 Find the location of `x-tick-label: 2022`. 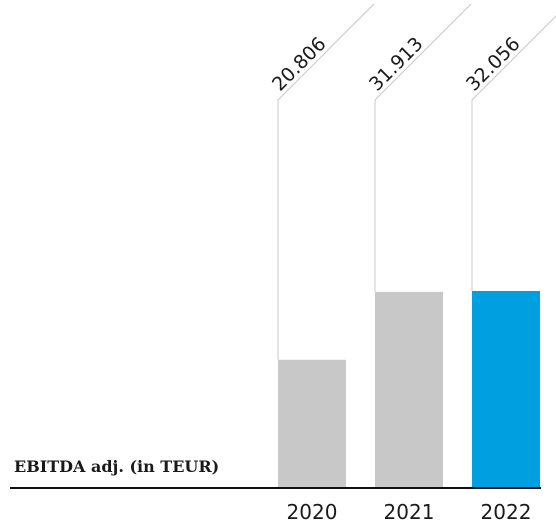

x-tick-label: 2022 is located at coordinates (506, 512).